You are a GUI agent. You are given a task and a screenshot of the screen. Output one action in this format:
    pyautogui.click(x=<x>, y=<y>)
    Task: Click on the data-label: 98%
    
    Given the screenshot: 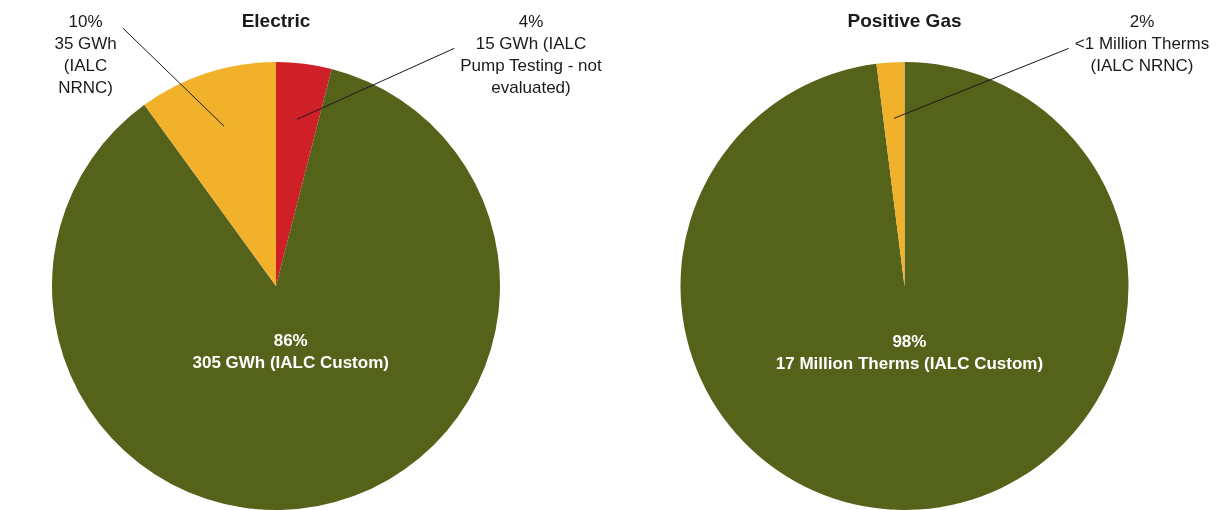 What is the action you would take?
    pyautogui.click(x=909, y=341)
    